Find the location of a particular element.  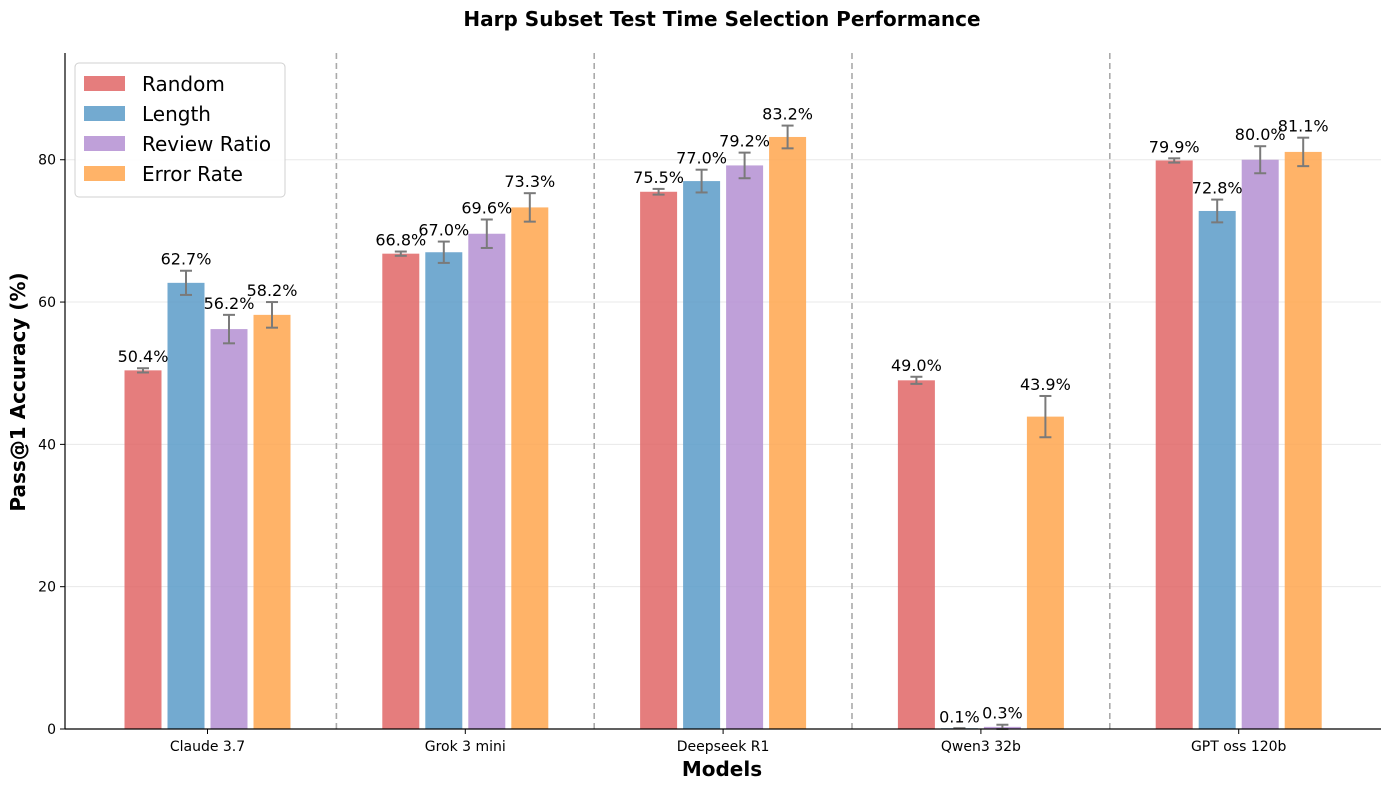

bar-review-ratio-grok-3-mini is located at coordinates (487, 481).